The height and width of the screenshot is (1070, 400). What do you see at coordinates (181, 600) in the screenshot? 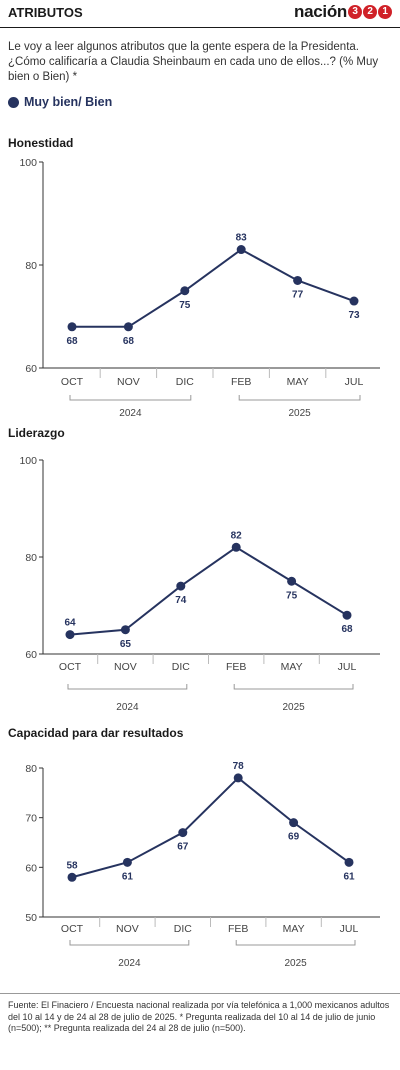
I see `data-label: 74` at bounding box center [181, 600].